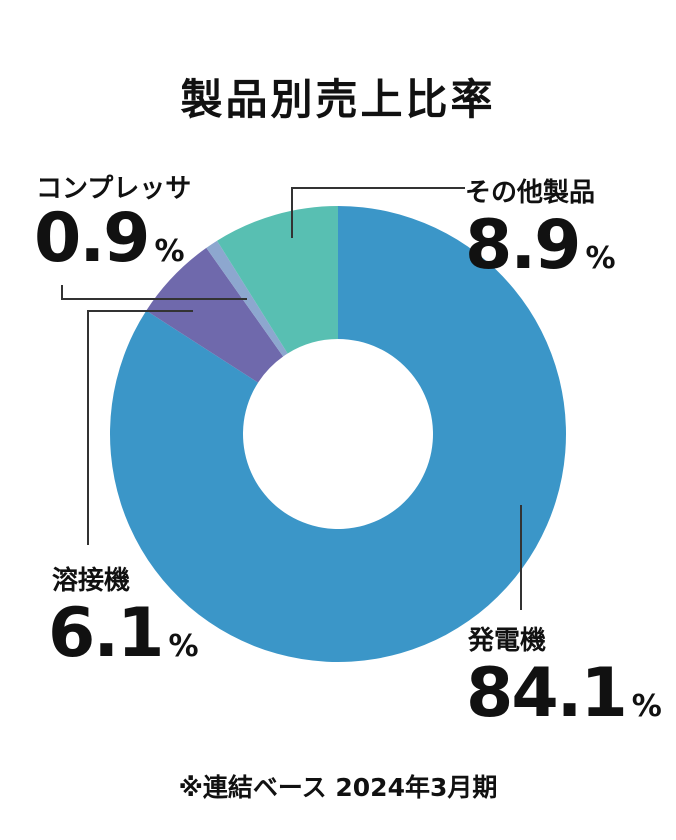 Image resolution: width=676 pixels, height=840 pixels. What do you see at coordinates (169, 251) in the screenshot?
I see `unit-compressor: %` at bounding box center [169, 251].